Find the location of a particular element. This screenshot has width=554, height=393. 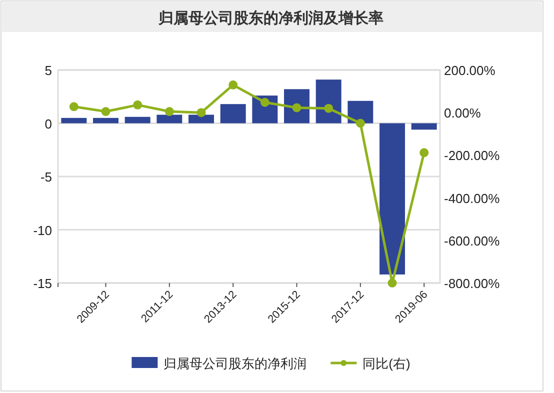

y2-tick-label: 200.00% is located at coordinates (470, 70).